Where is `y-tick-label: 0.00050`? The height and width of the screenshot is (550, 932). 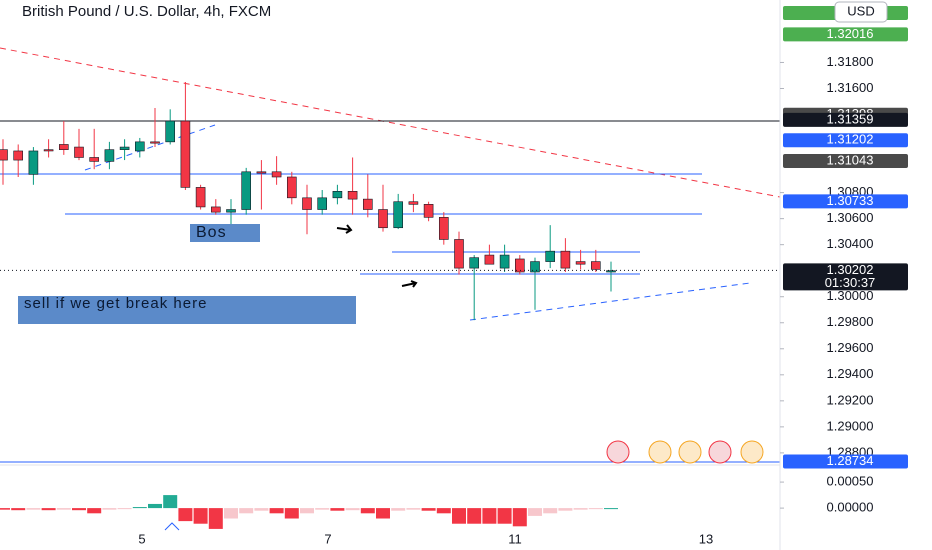
y-tick-label: 0.00050 is located at coordinates (850, 481).